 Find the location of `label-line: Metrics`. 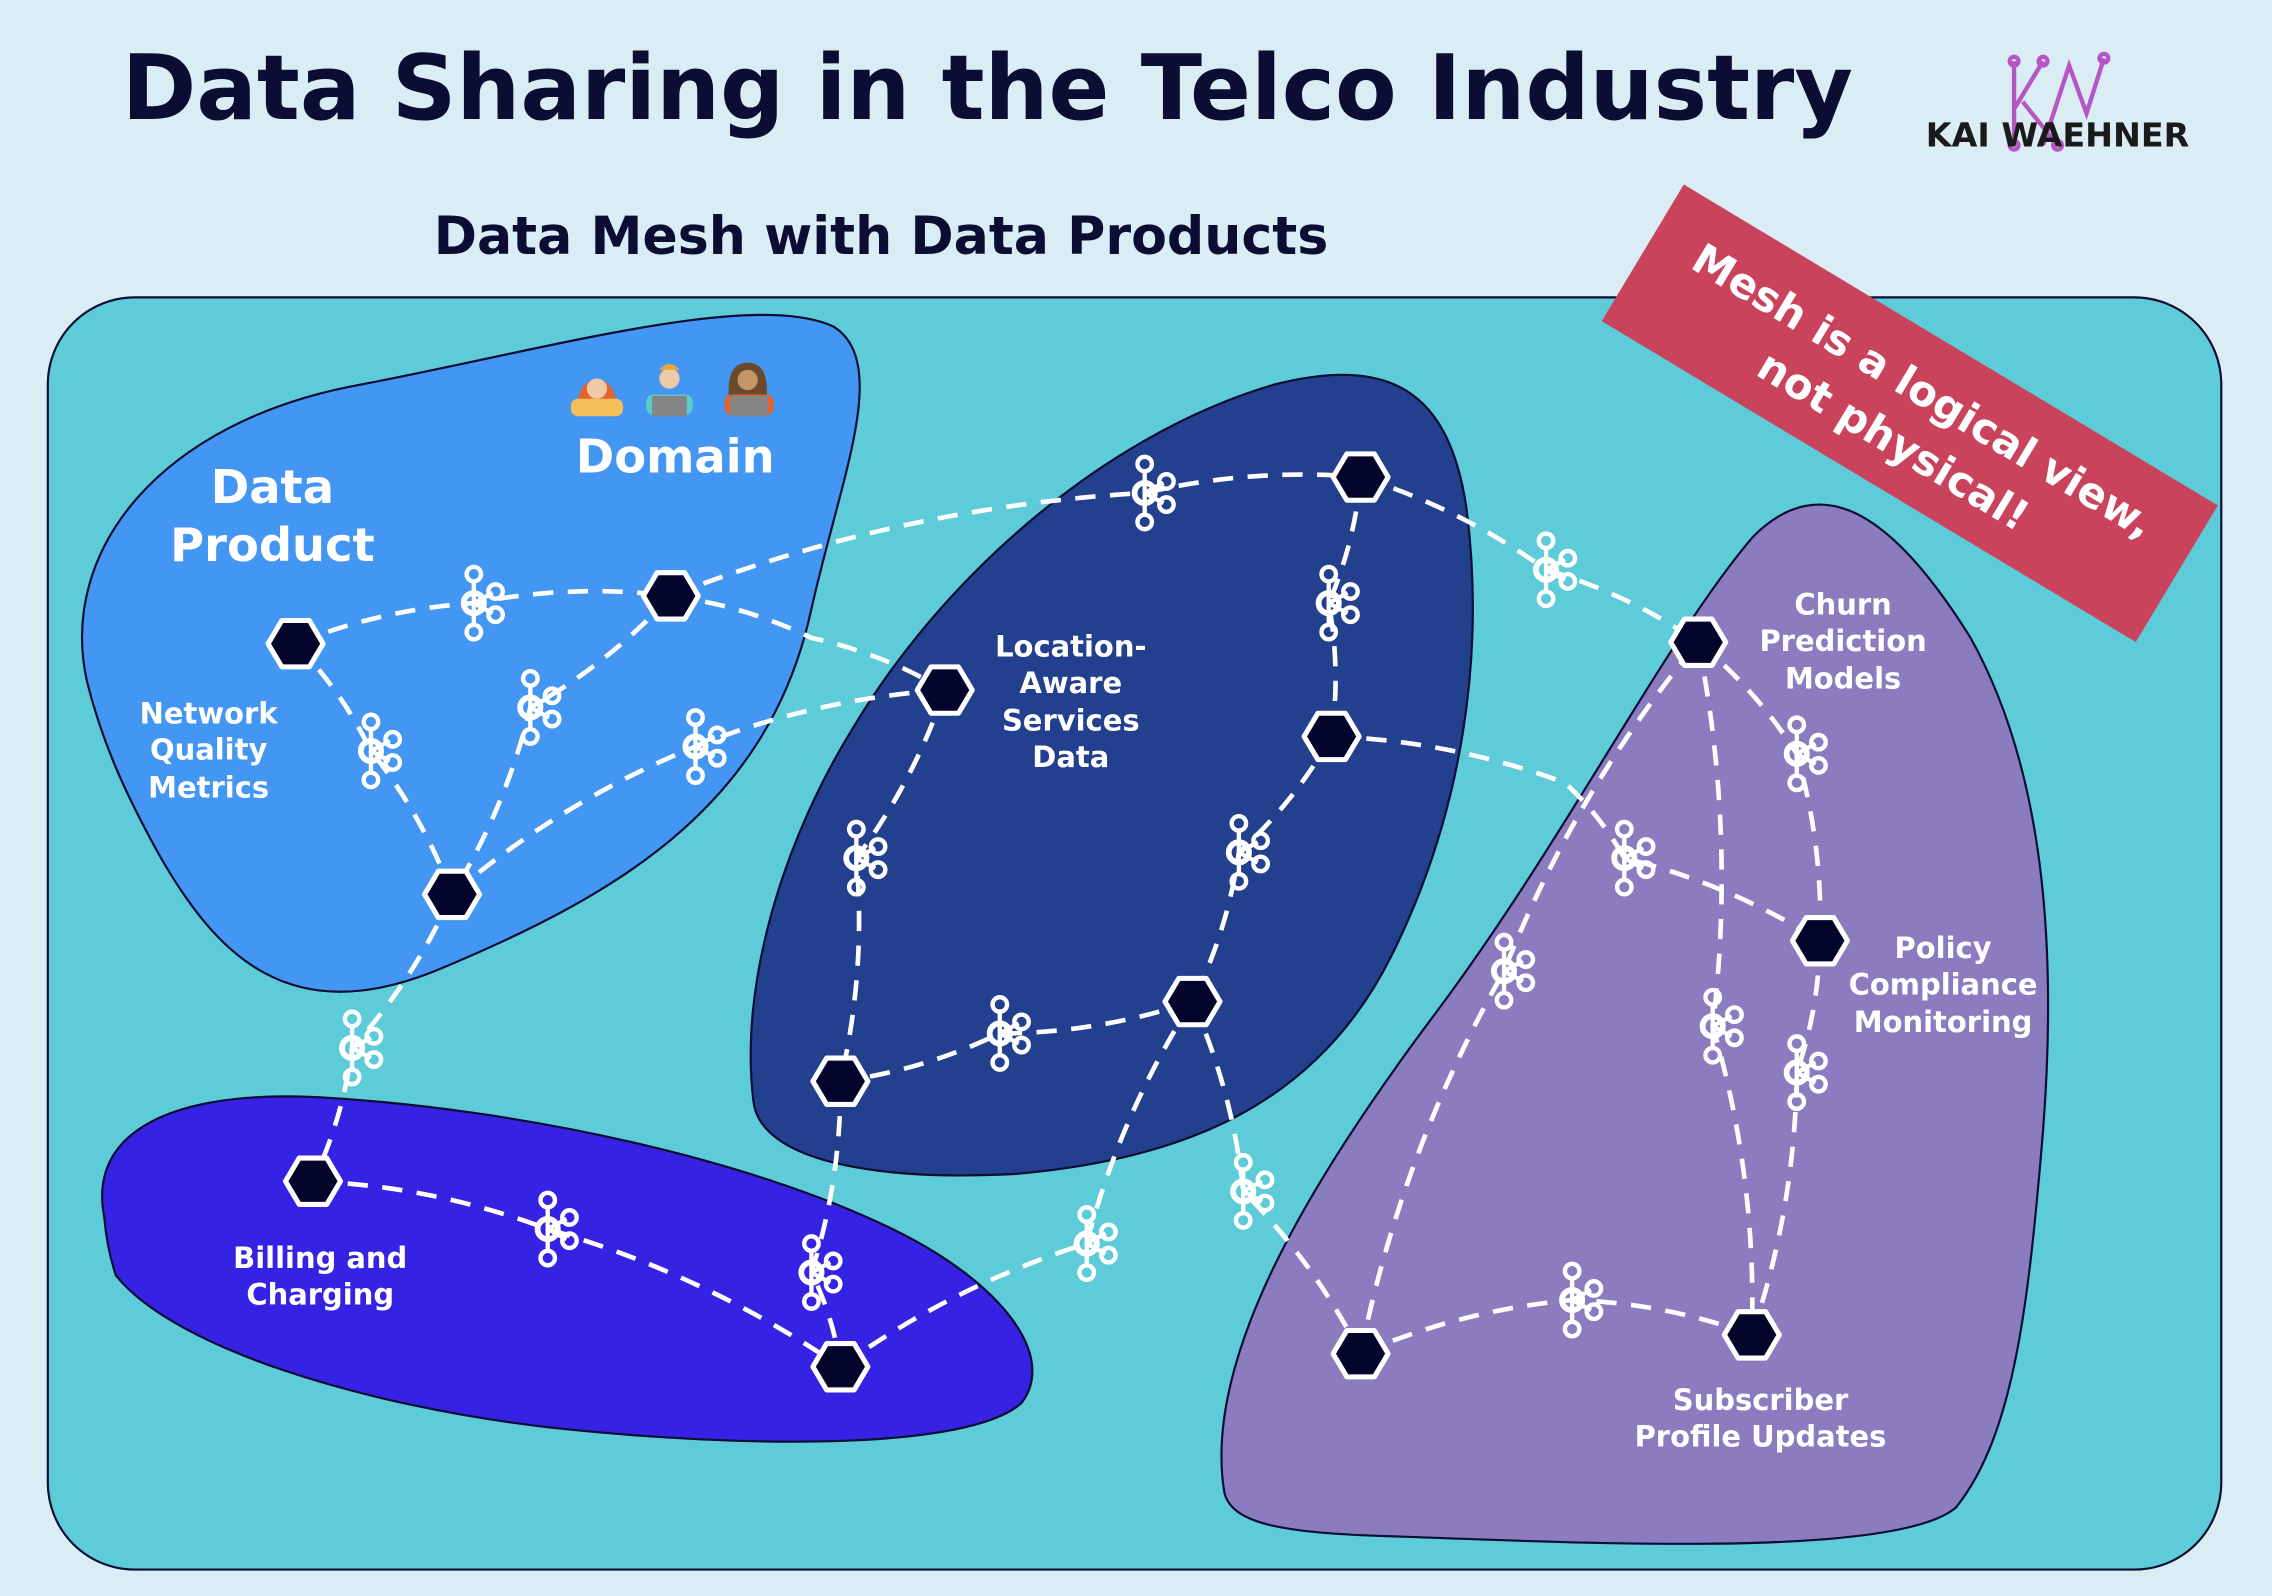

label-line: Metrics is located at coordinates (208, 787).